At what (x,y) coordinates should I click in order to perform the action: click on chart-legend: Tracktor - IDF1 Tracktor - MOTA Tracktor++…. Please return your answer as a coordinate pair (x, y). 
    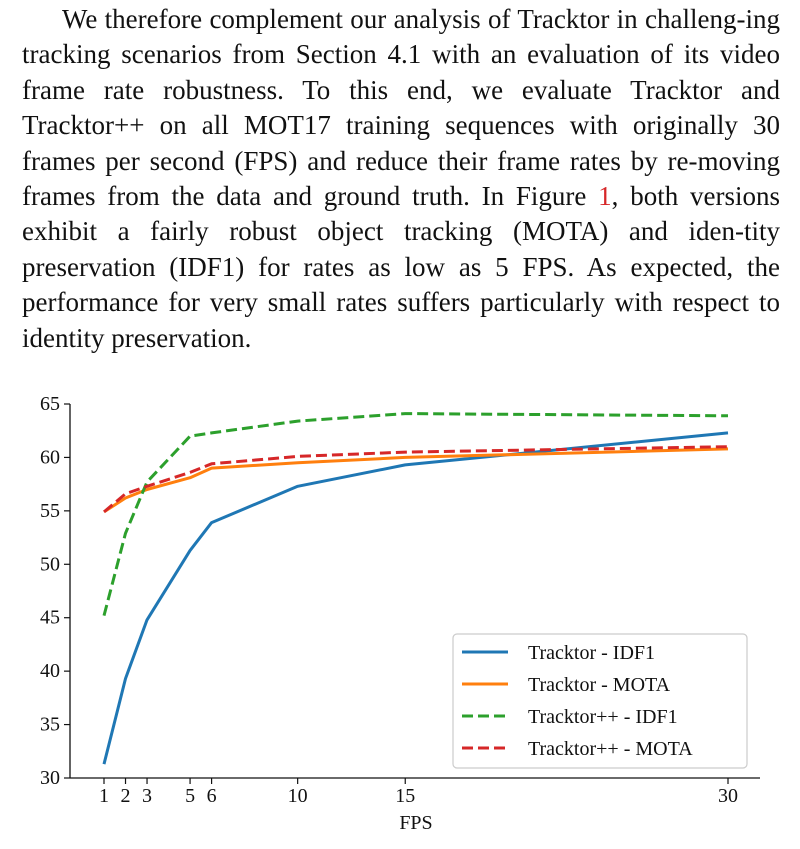
    Looking at the image, I should click on (600, 701).